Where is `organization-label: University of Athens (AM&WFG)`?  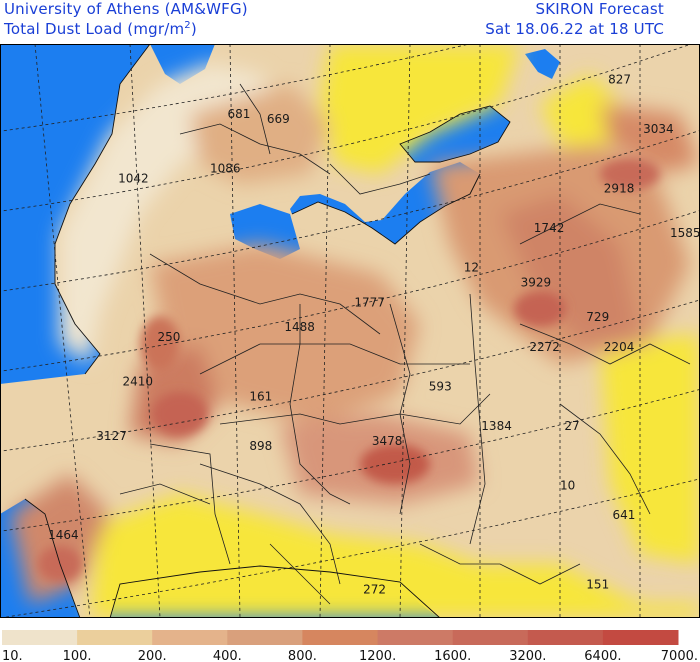 organization-label: University of Athens (AM&WFG) is located at coordinates (126, 9).